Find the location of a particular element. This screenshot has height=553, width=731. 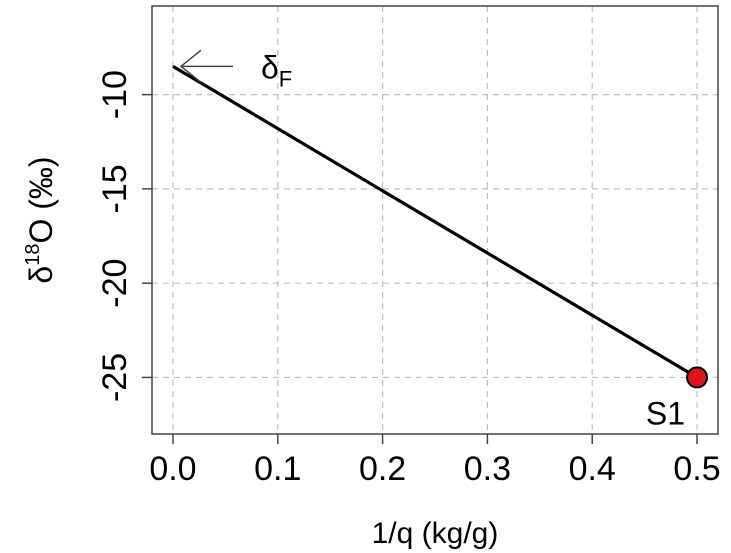

y-tick-label: -25 is located at coordinates (115, 377).